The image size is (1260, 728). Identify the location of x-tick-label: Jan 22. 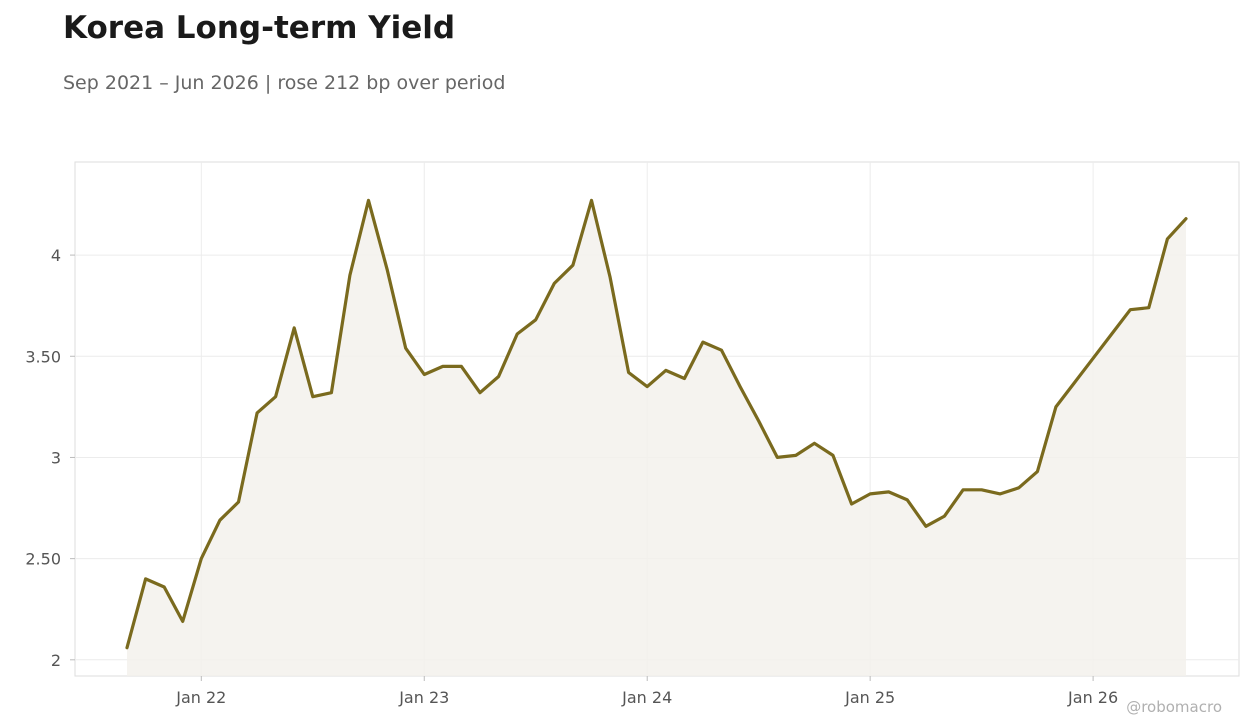
(200, 697).